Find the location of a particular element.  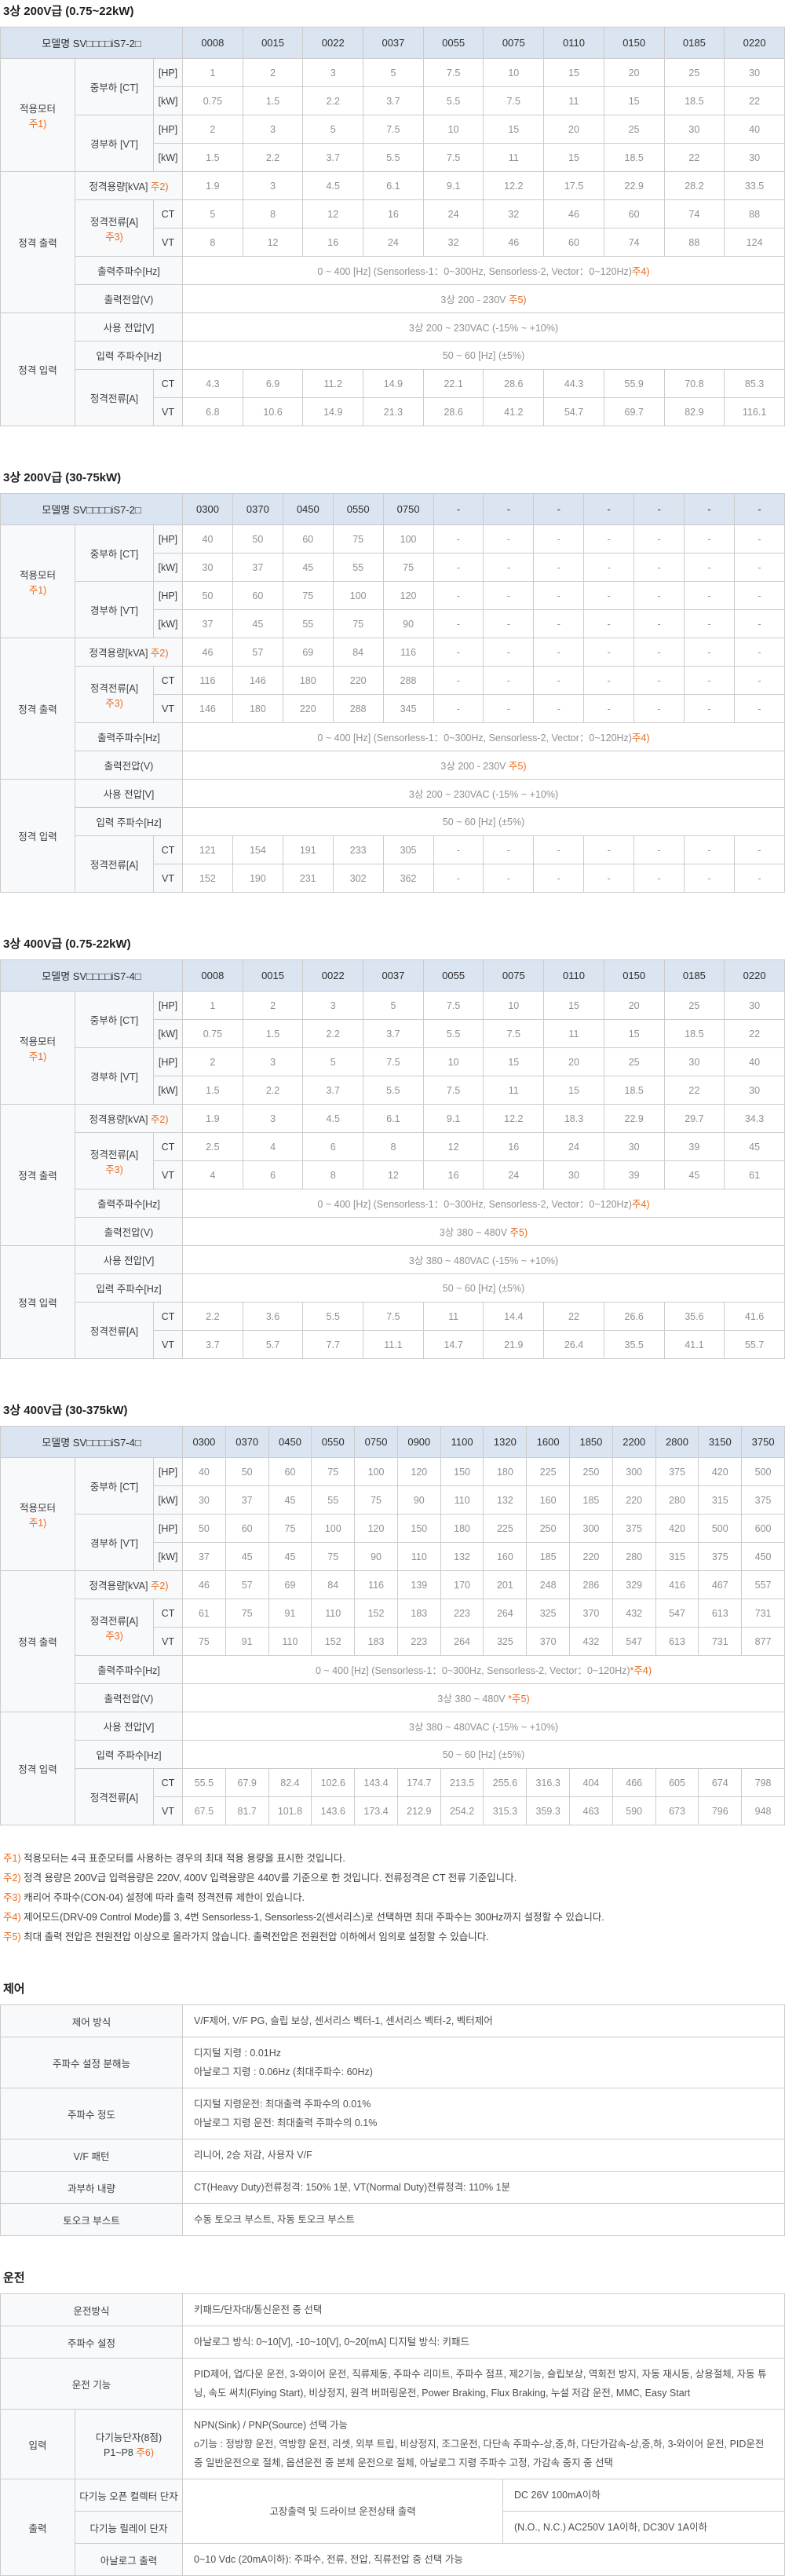

spec-cell: 5 is located at coordinates (212, 213).